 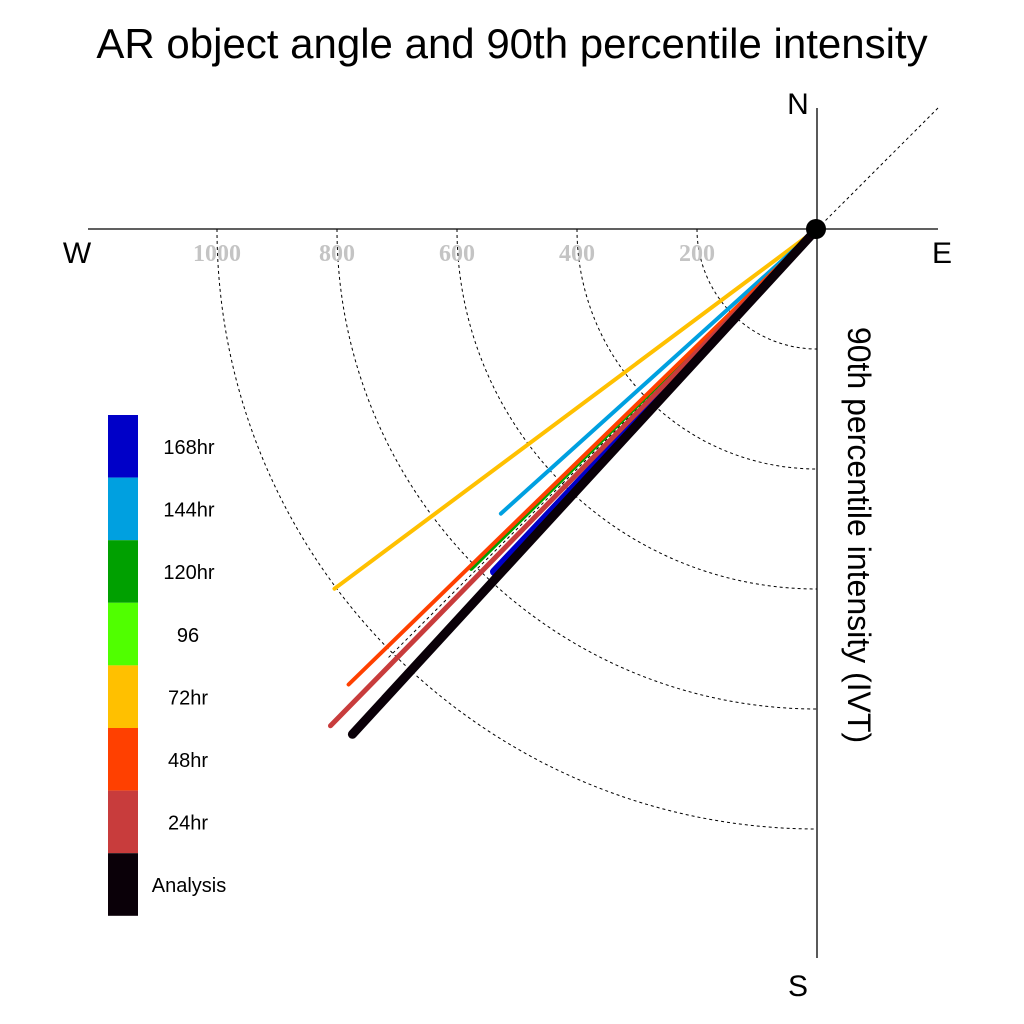 I want to click on legend-label-48hr: 48hr, so click(x=188, y=761).